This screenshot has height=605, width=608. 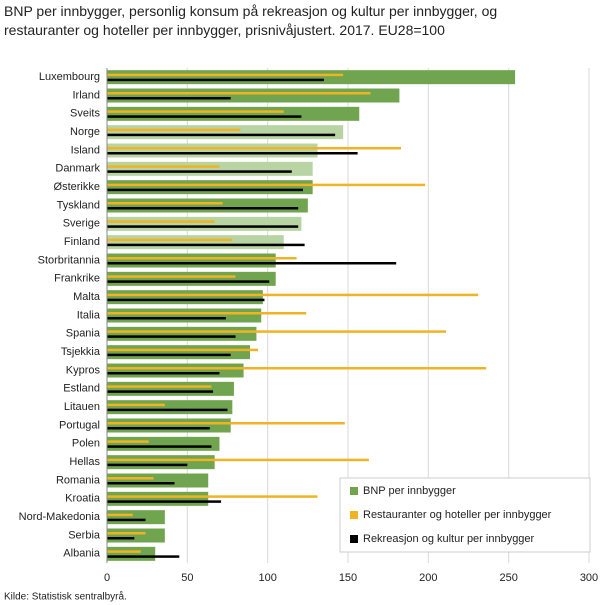 What do you see at coordinates (348, 578) in the screenshot?
I see `x-tick-label: 150` at bounding box center [348, 578].